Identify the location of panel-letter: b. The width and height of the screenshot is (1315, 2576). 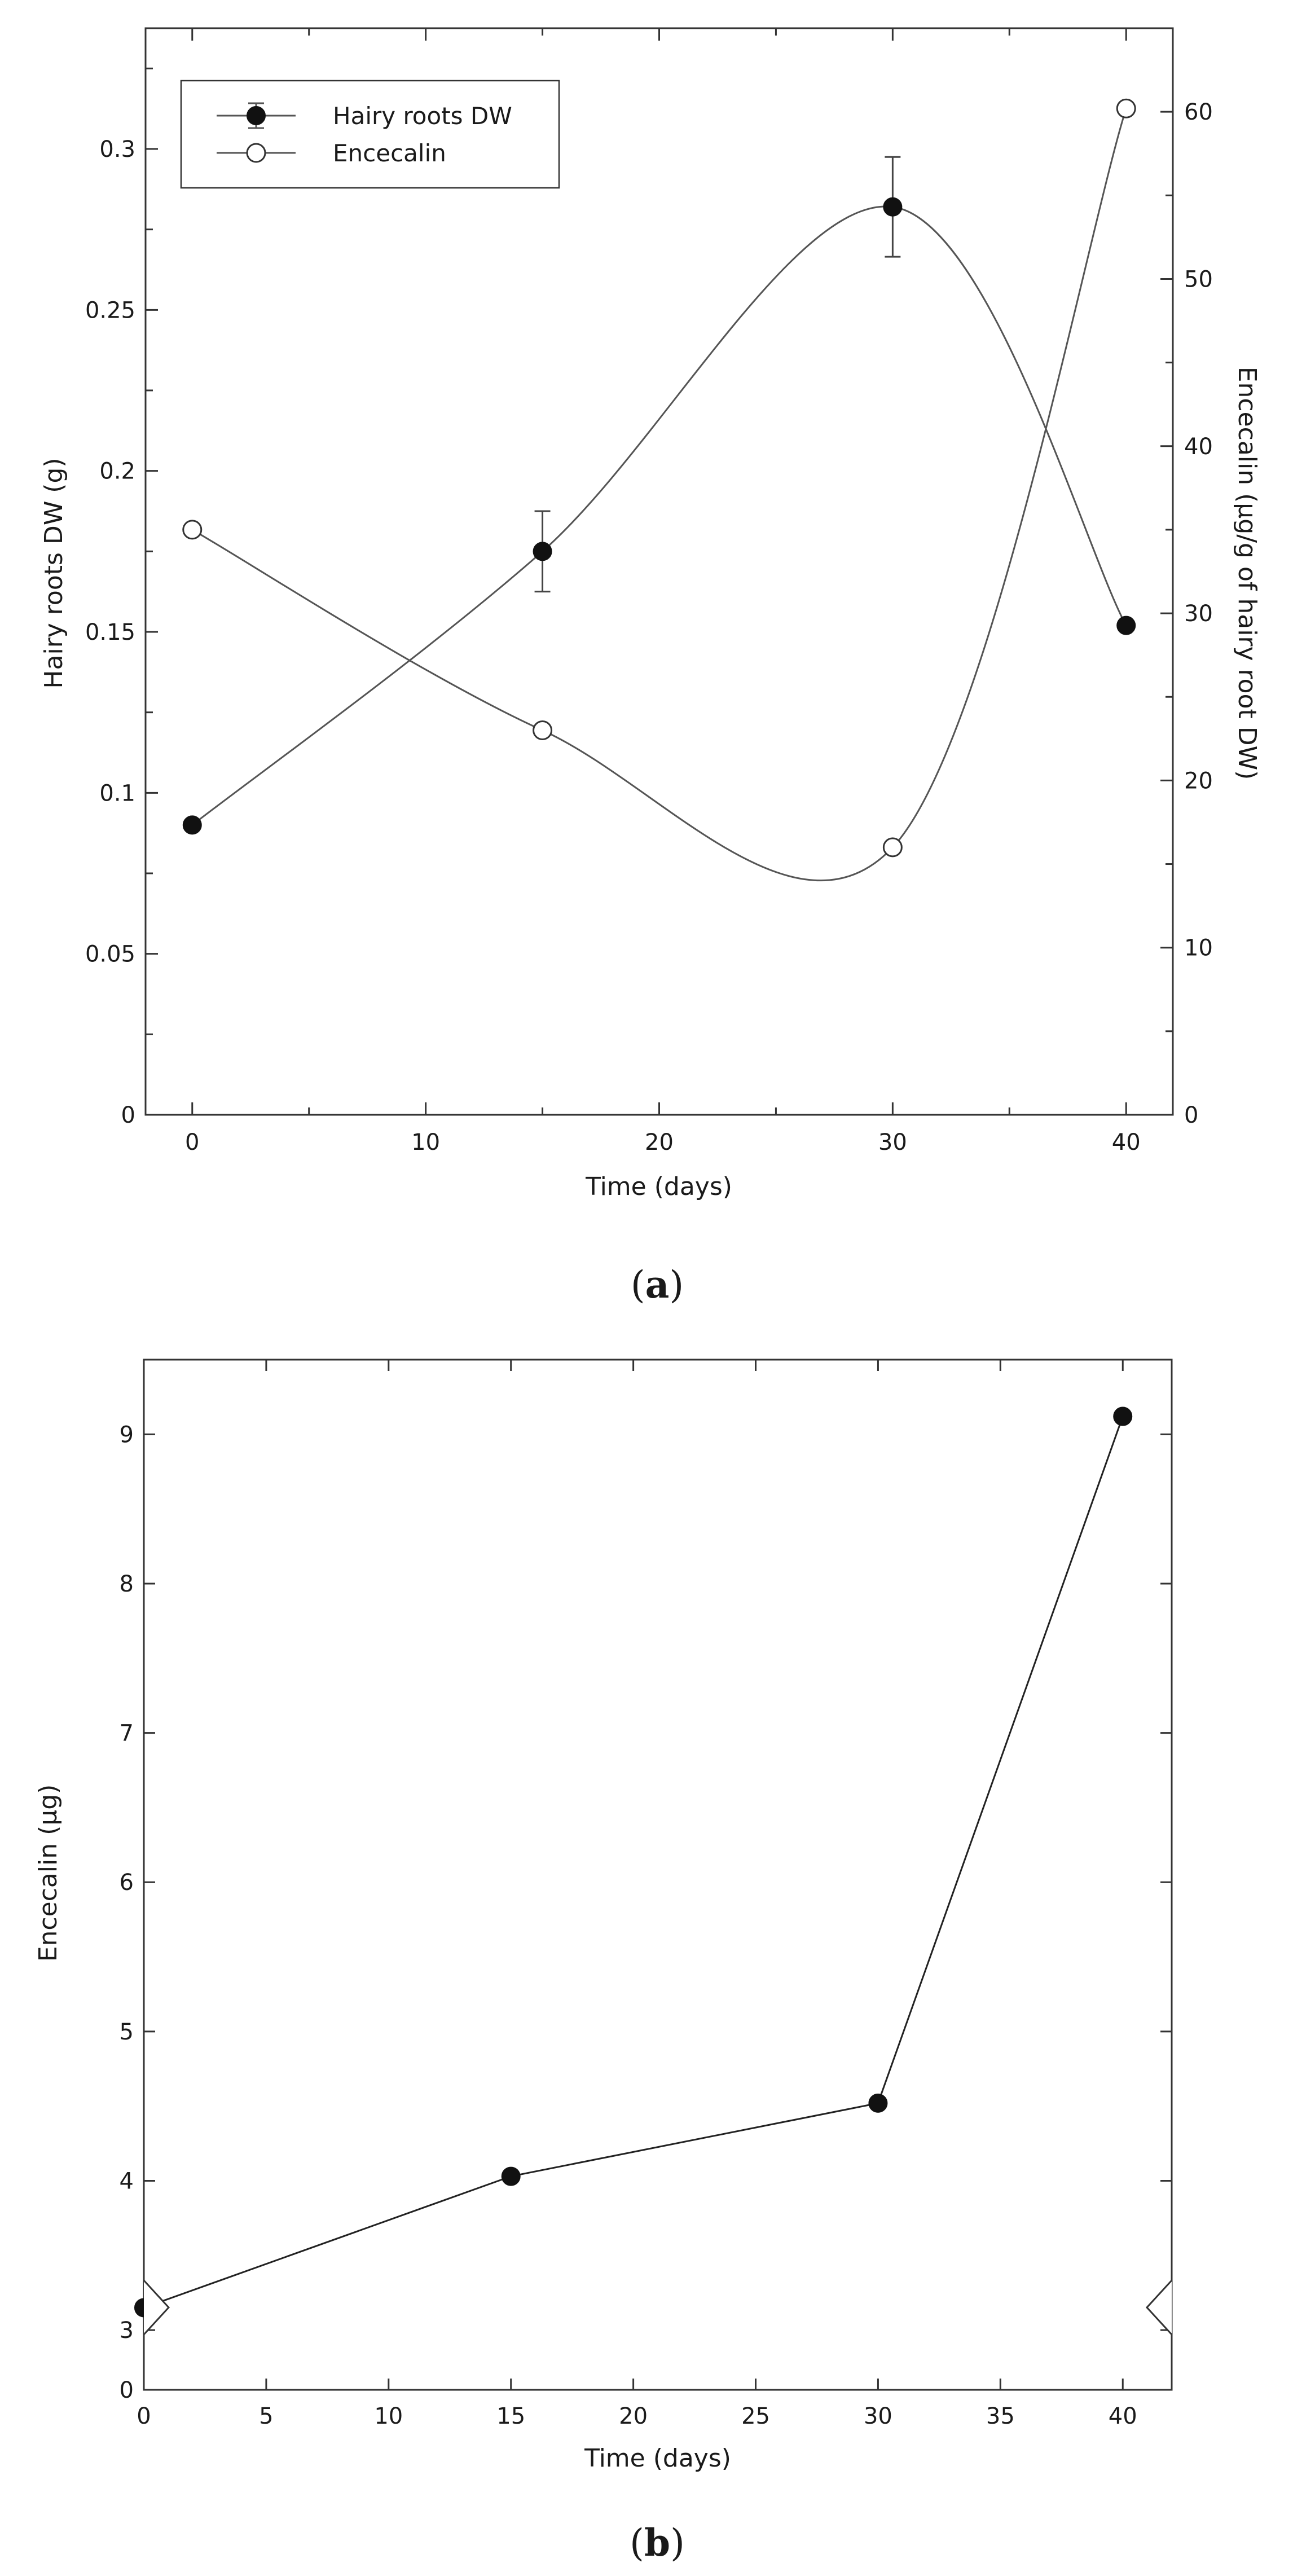
(657, 2543).